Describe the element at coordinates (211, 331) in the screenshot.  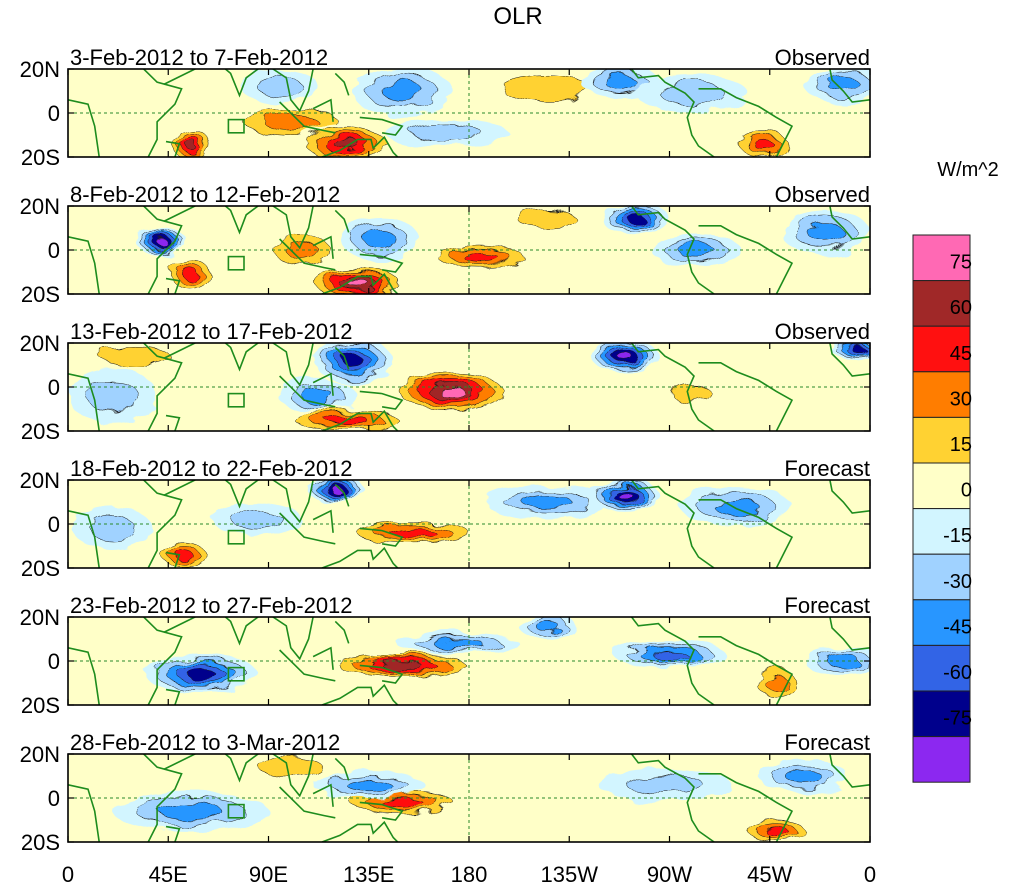
I see `panel-period: 13-Feb-2012 to 17-Feb-2012` at that location.